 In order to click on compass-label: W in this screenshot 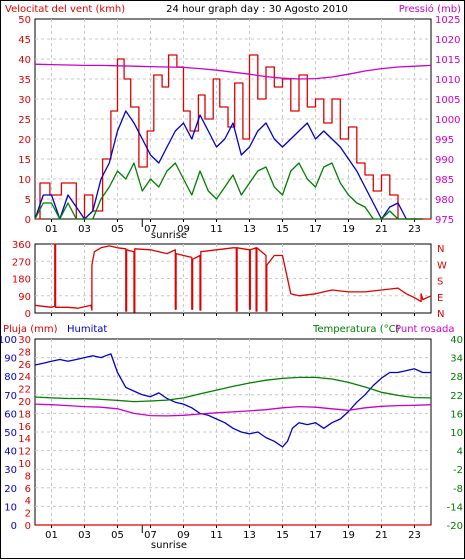, I will do `click(442, 265)`.